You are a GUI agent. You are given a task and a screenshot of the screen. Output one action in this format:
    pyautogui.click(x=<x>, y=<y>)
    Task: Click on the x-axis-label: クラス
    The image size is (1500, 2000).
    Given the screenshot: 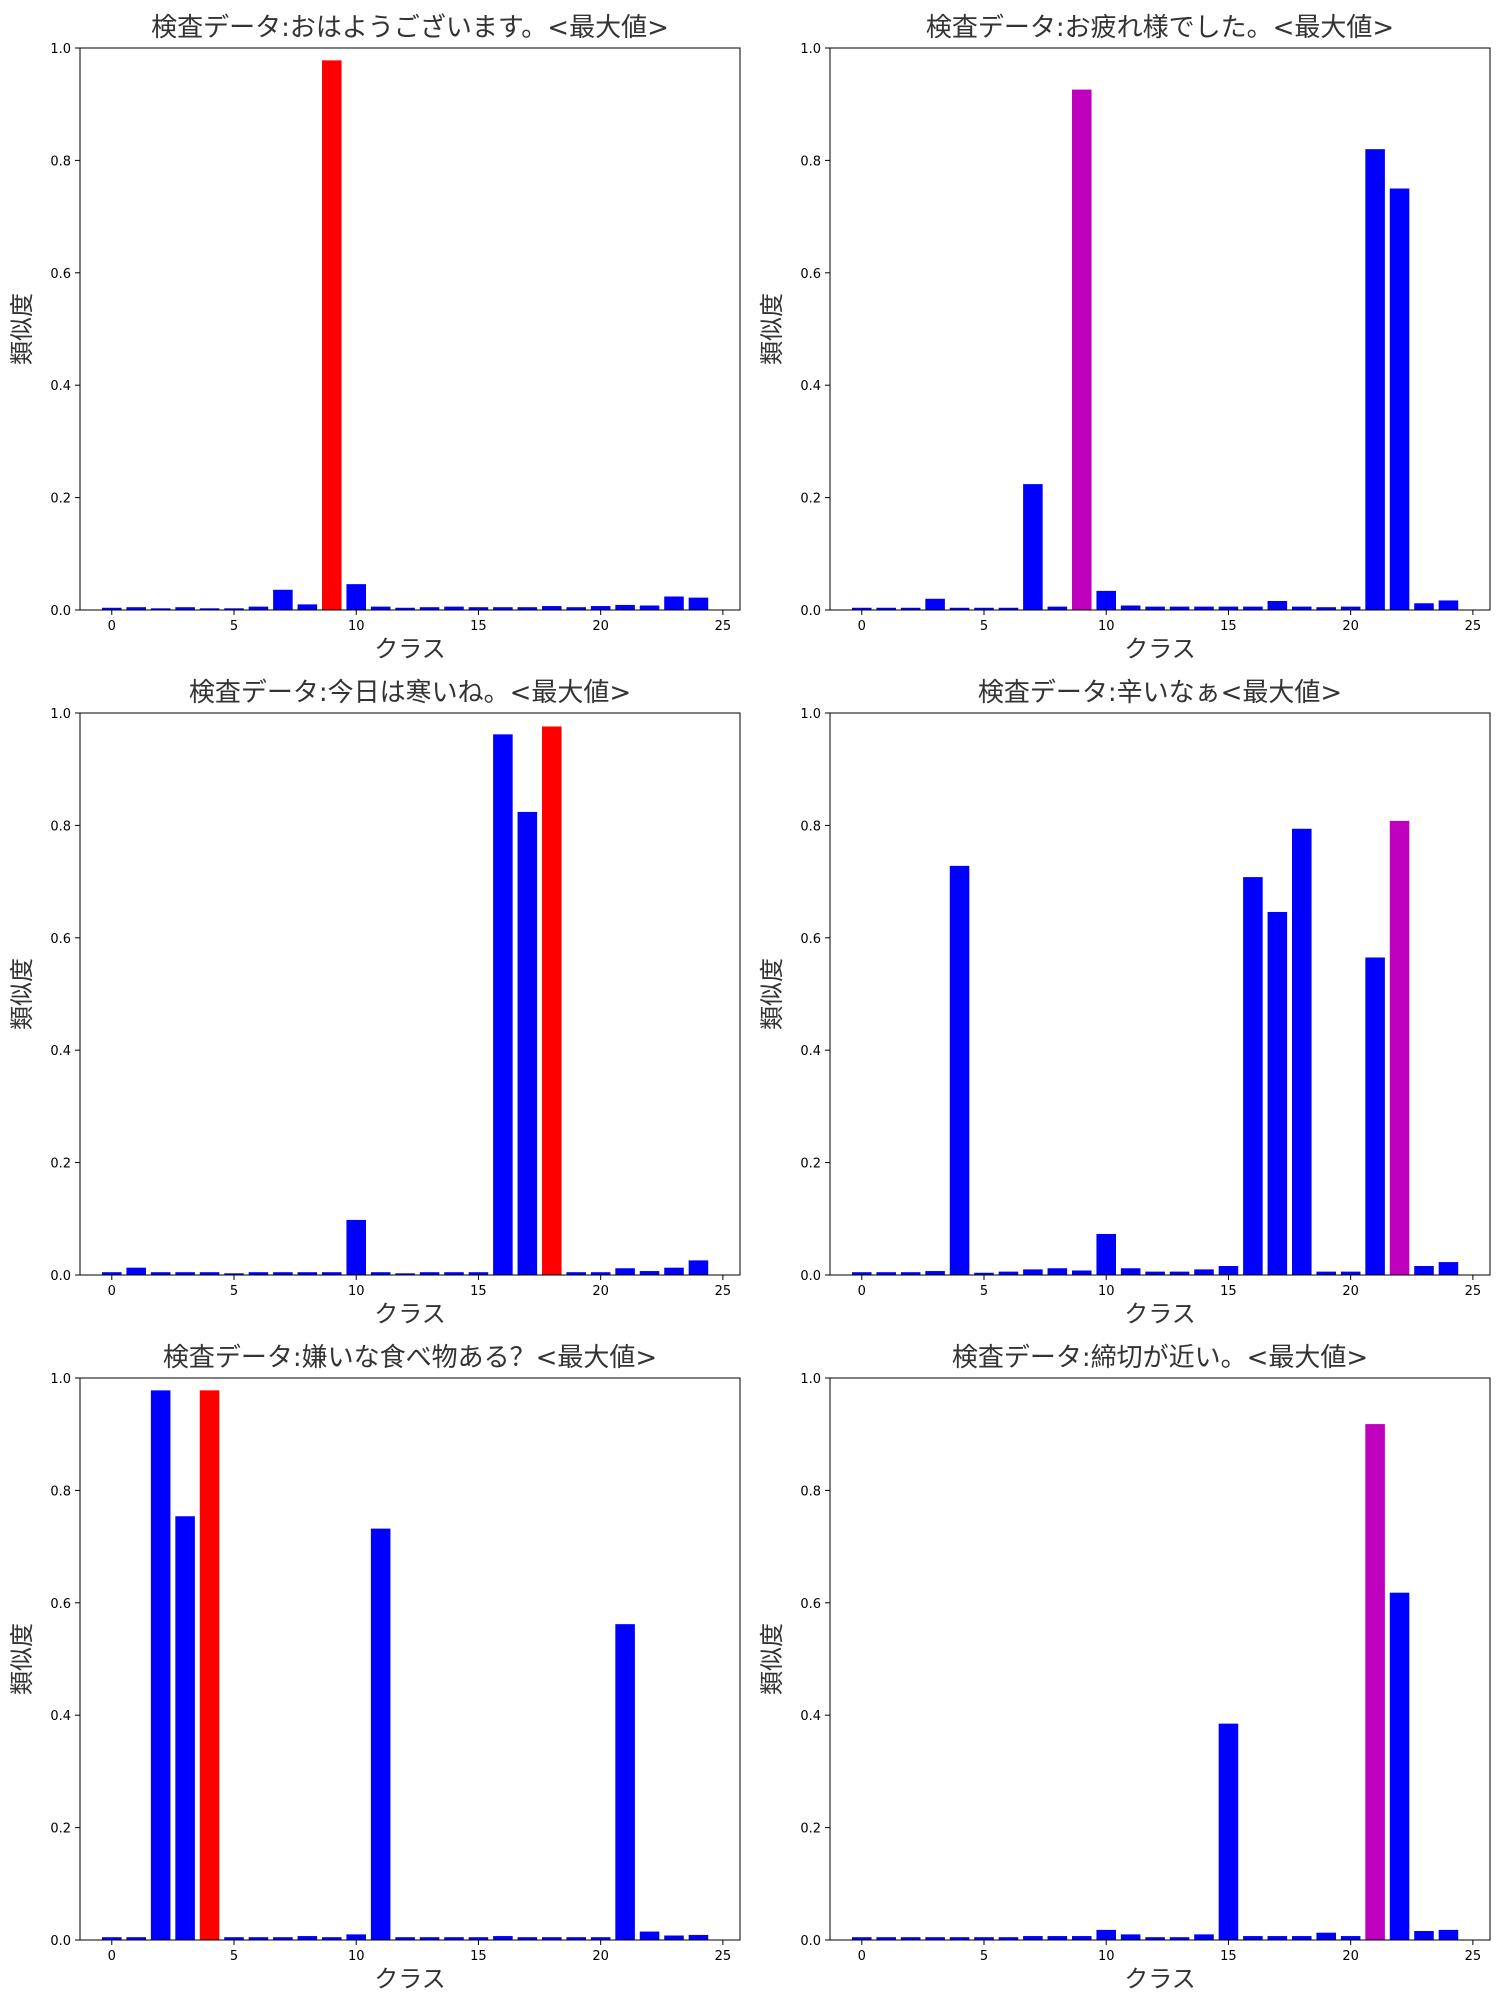 What is the action you would take?
    pyautogui.click(x=410, y=649)
    